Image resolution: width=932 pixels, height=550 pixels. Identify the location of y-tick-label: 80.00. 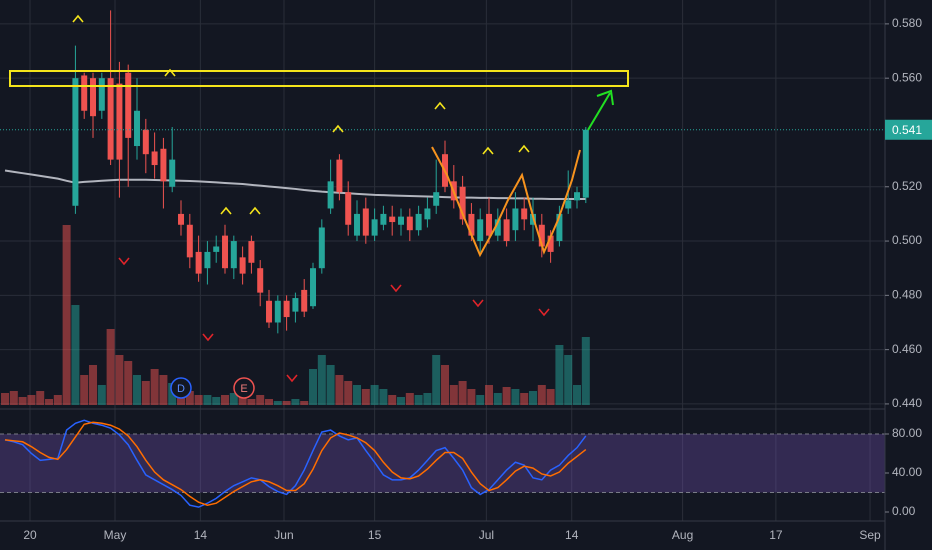
(907, 433).